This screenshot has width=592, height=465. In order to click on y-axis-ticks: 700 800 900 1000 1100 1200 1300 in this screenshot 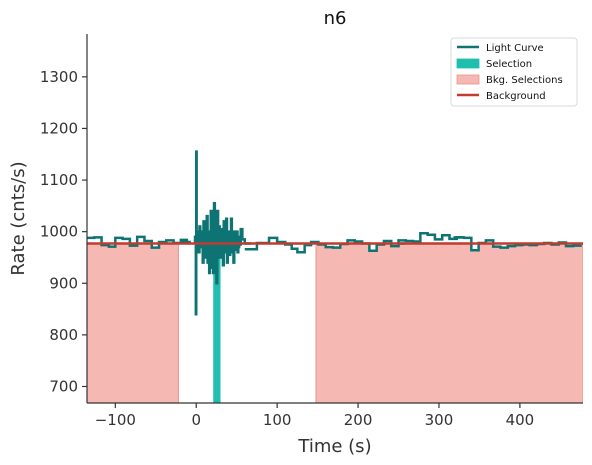, I will do `click(63, 231)`.